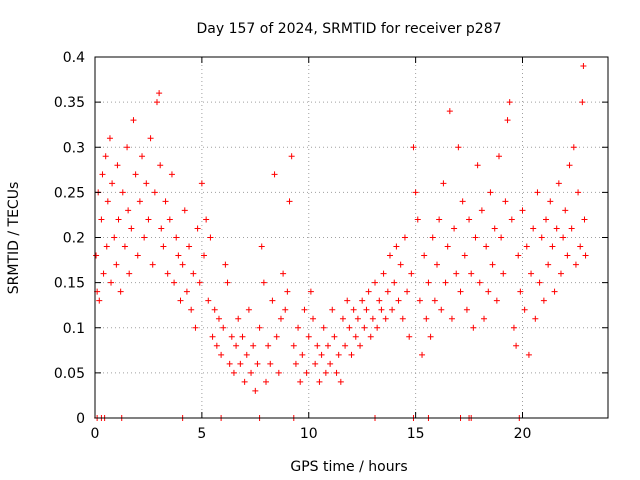 This screenshot has width=640, height=480. I want to click on x-tick-label: 10, so click(309, 434).